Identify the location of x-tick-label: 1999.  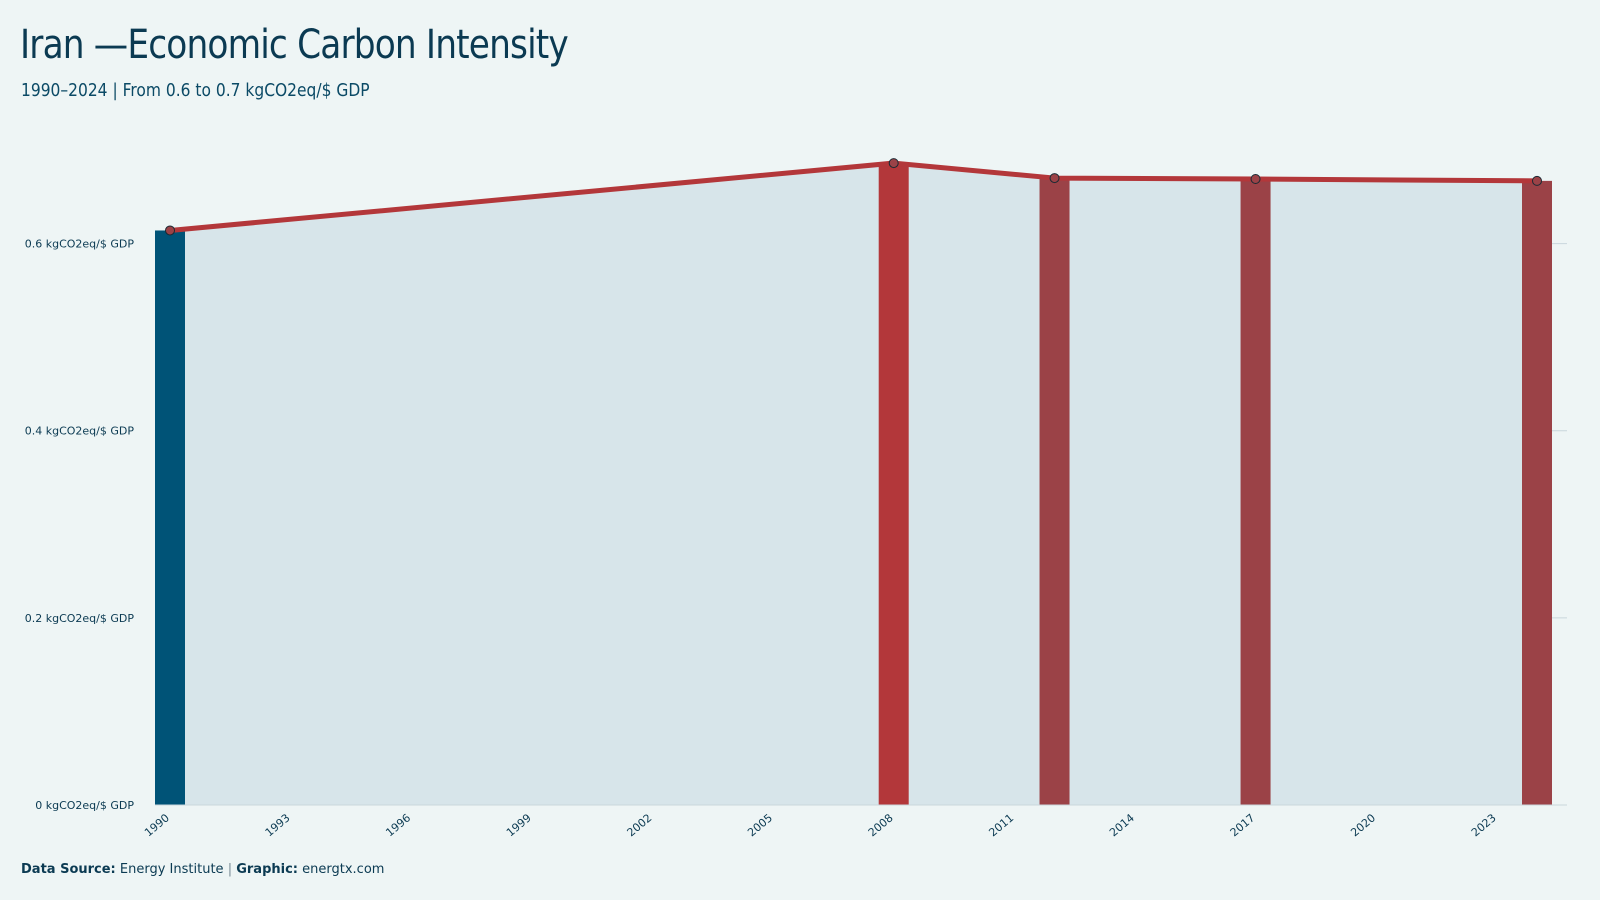
(519, 825).